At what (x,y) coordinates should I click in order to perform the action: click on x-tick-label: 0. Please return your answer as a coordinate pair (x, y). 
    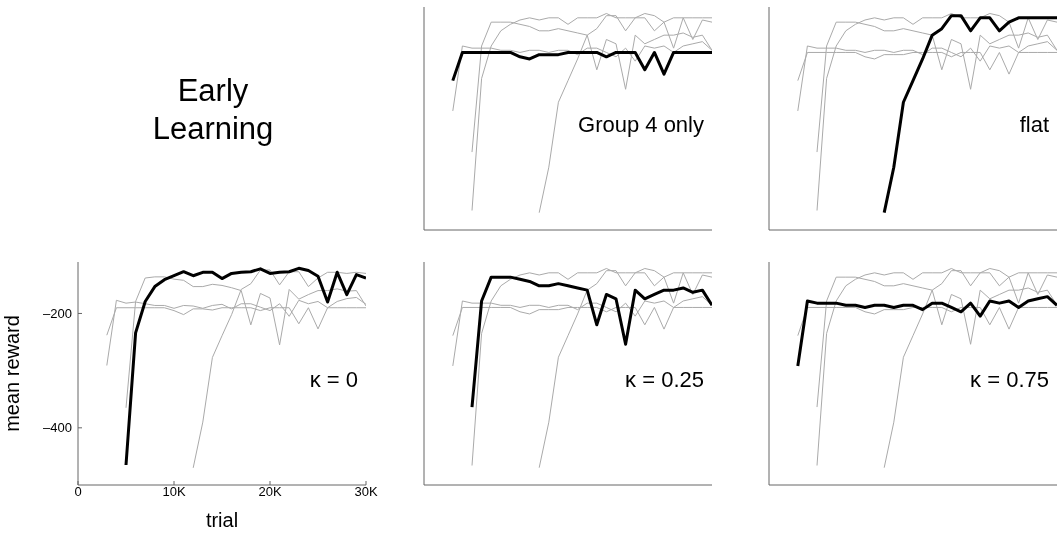
    Looking at the image, I should click on (78, 492).